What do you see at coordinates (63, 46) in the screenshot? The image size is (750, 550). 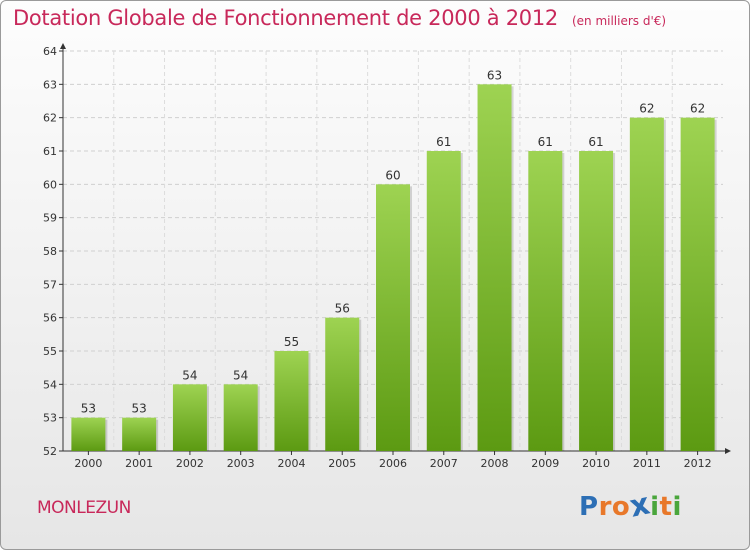 I see `y-axis-arrow` at bounding box center [63, 46].